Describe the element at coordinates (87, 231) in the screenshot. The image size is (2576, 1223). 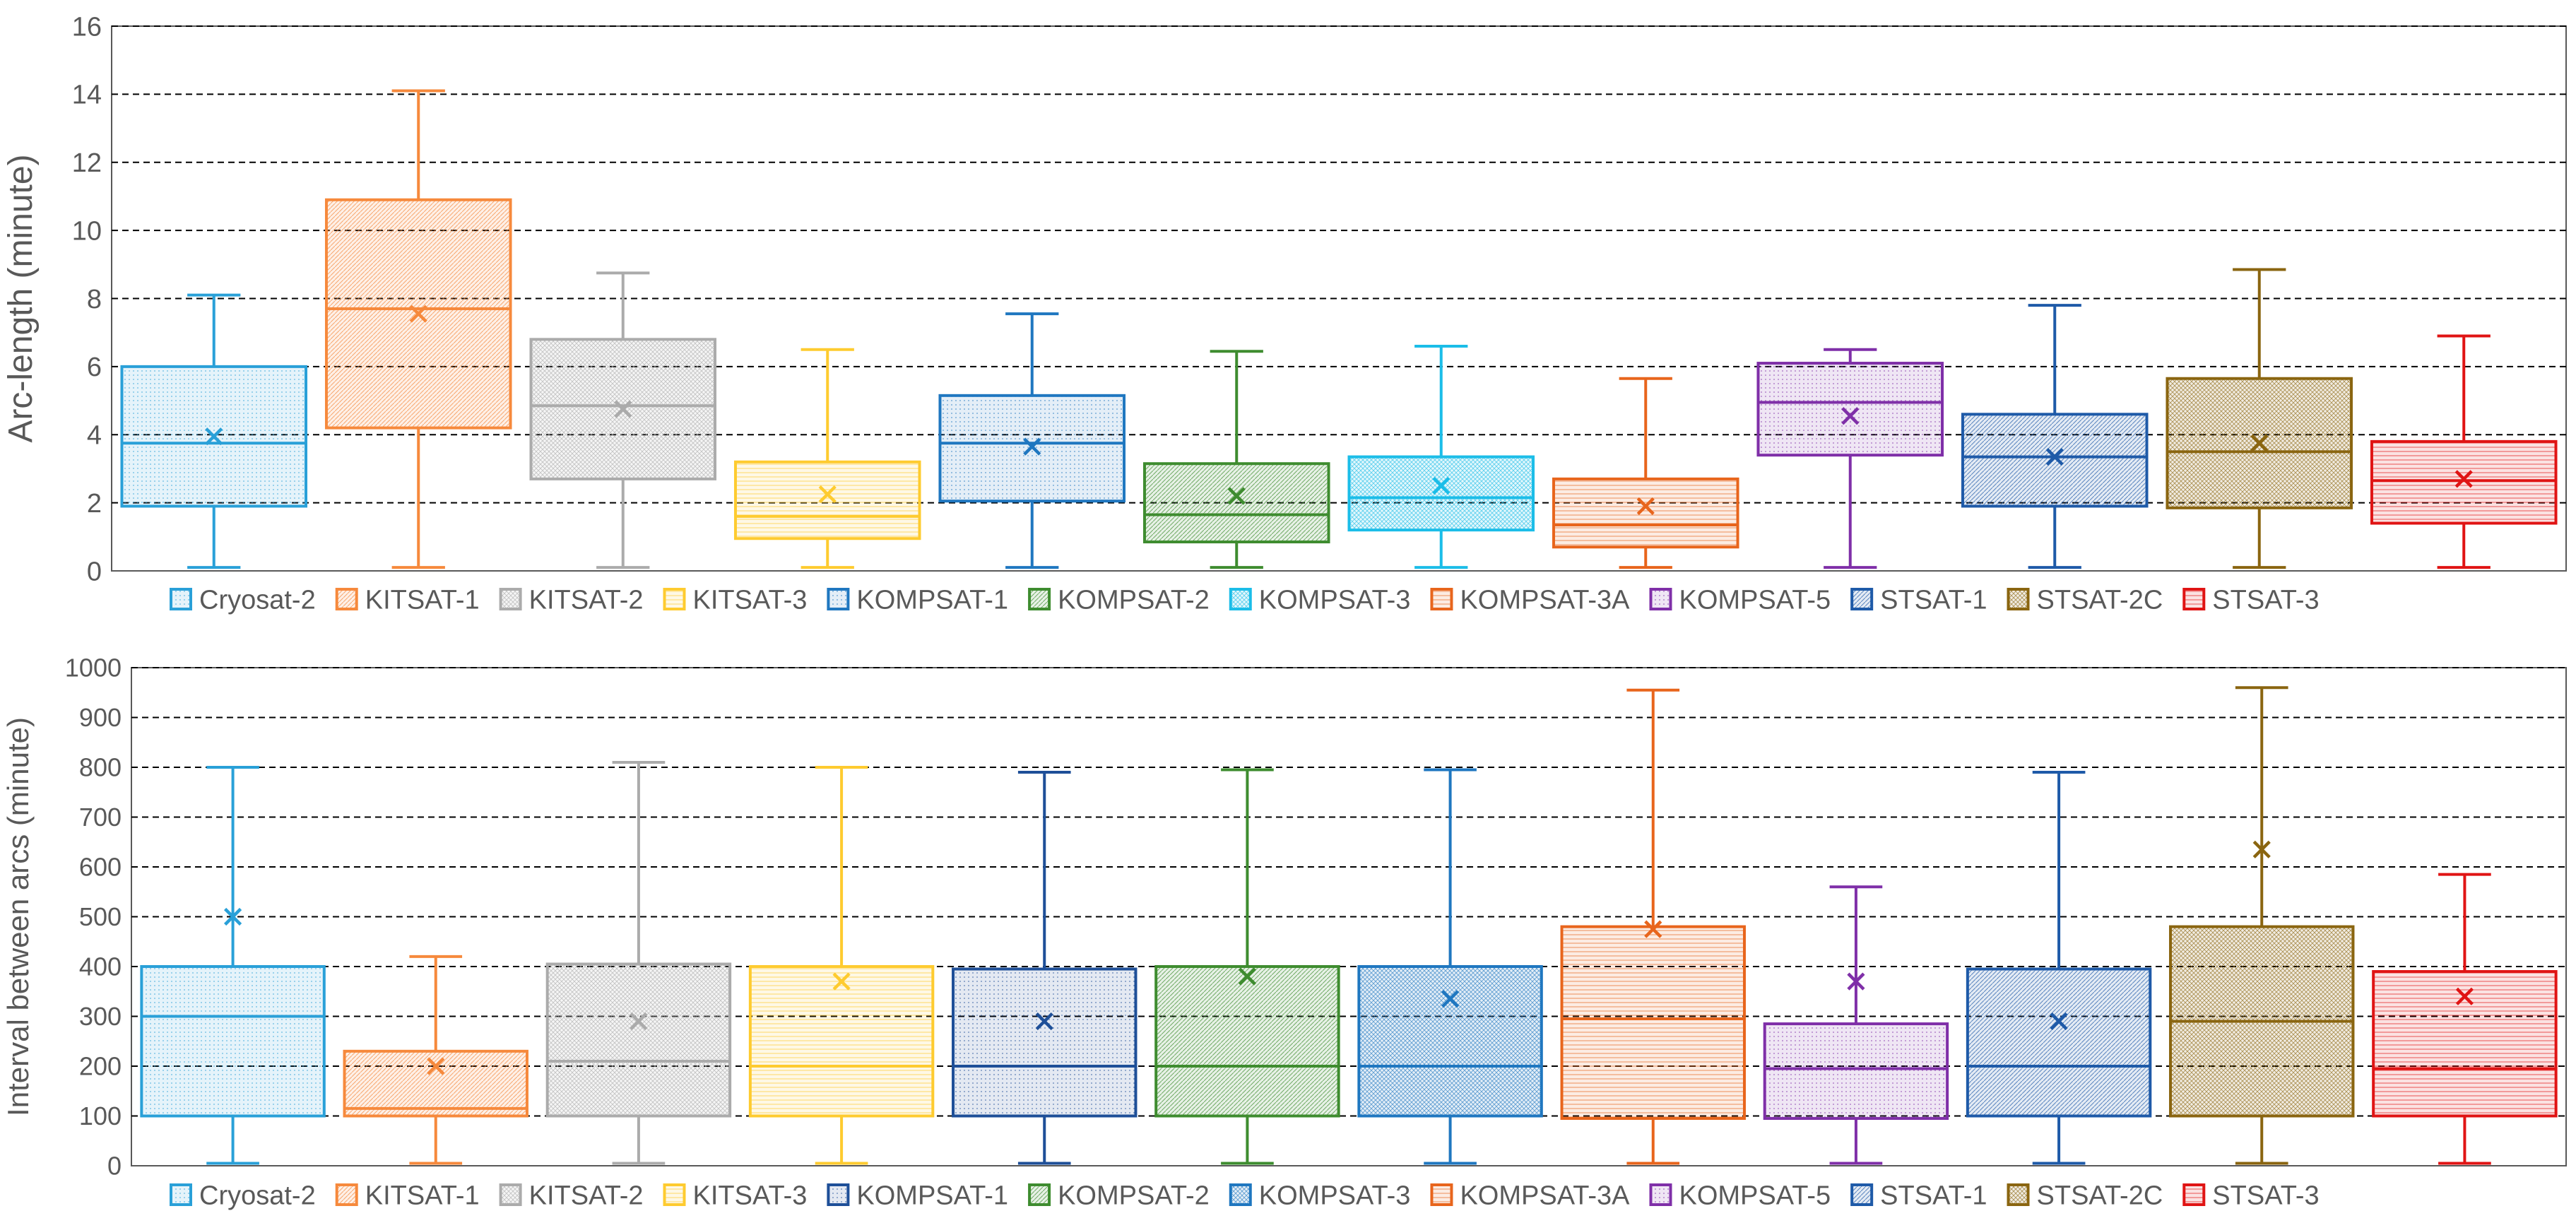
I see `y-tick-label: 10` at that location.